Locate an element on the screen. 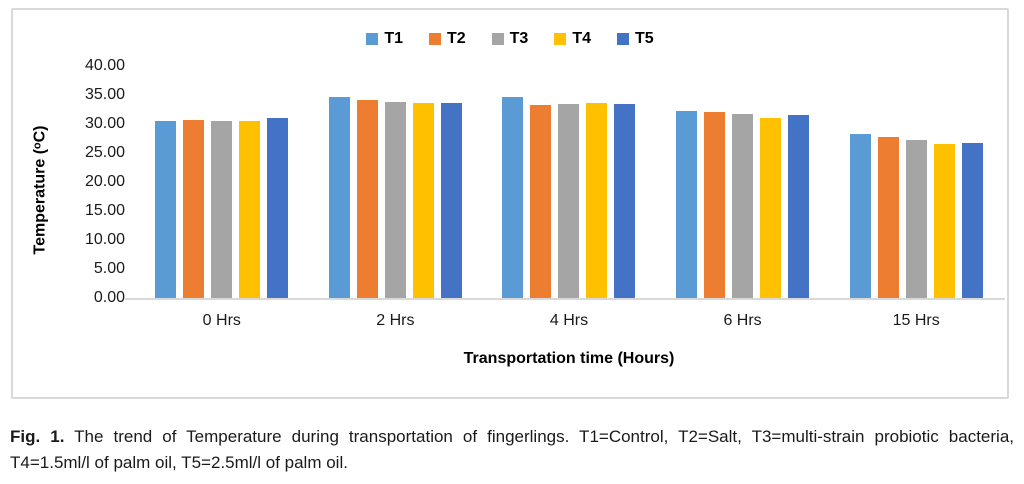 This screenshot has width=1024, height=484. y-tick-label: 40.00 is located at coordinates (104, 65).